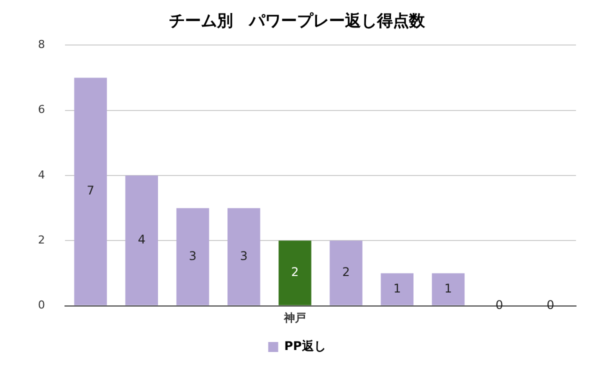  Describe the element at coordinates (41, 45) in the screenshot. I see `y-tick-label: 8` at that location.